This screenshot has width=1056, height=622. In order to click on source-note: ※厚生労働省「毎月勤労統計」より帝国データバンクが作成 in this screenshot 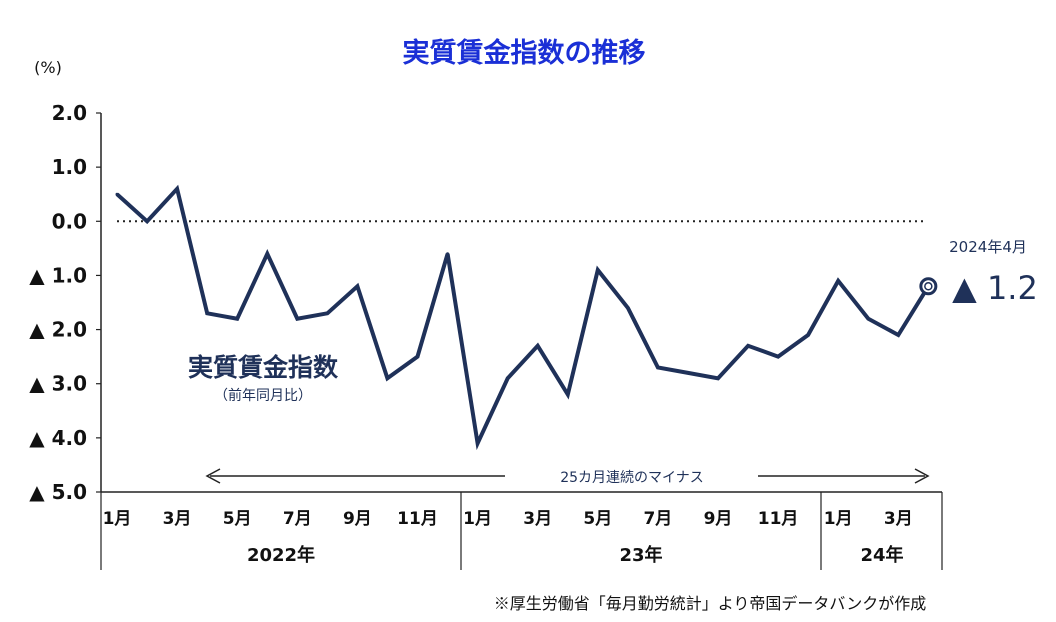, I will do `click(710, 603)`.